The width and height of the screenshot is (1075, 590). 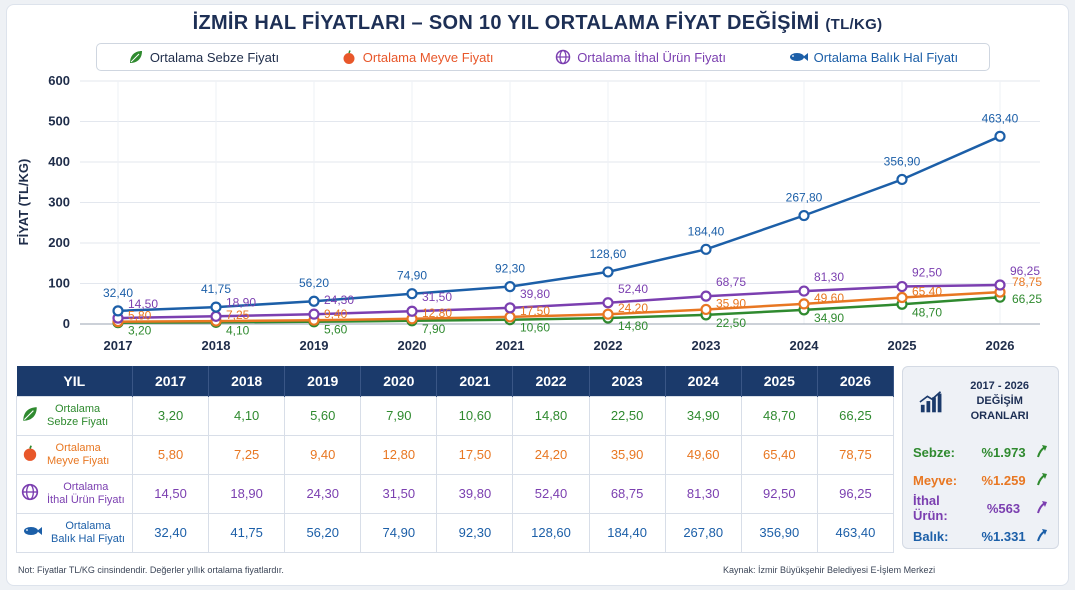 I want to click on table-cell: 17,50, so click(x=475, y=454).